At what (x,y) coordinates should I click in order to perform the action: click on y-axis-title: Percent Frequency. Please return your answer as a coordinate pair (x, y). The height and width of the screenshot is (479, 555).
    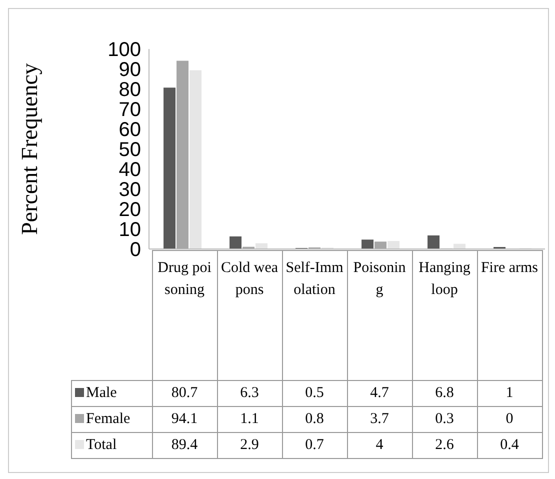
    Looking at the image, I should click on (29, 148).